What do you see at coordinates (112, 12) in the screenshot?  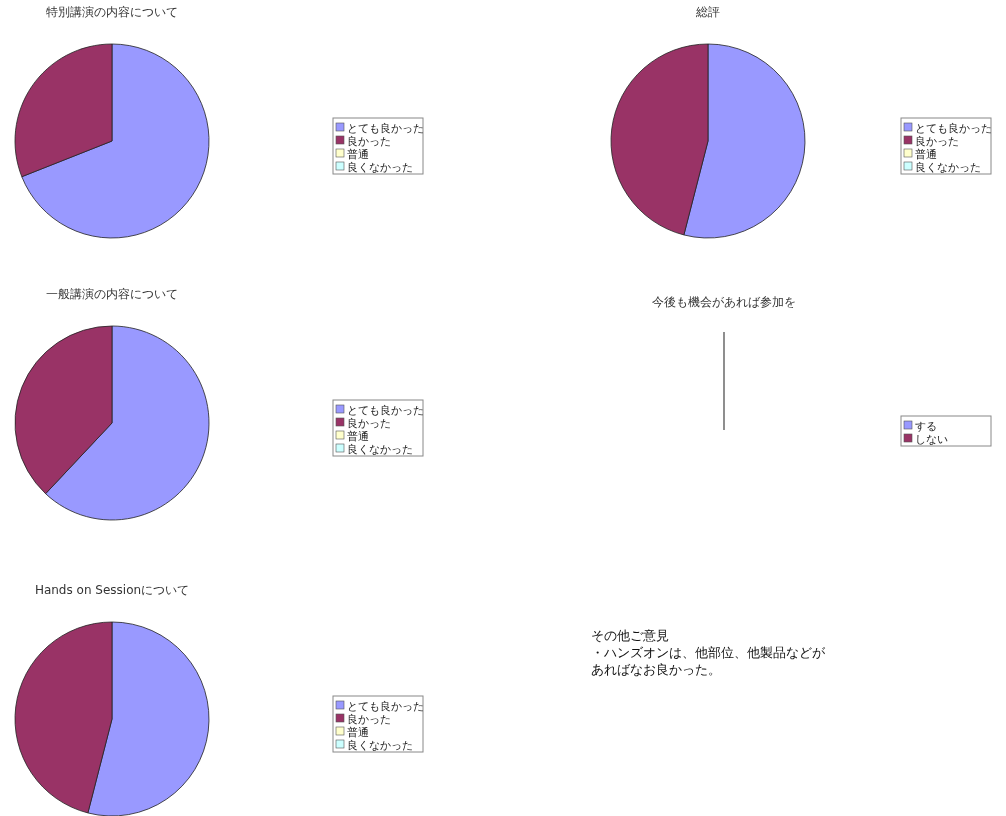 I see `chart-title: 特別講演の内容について` at bounding box center [112, 12].